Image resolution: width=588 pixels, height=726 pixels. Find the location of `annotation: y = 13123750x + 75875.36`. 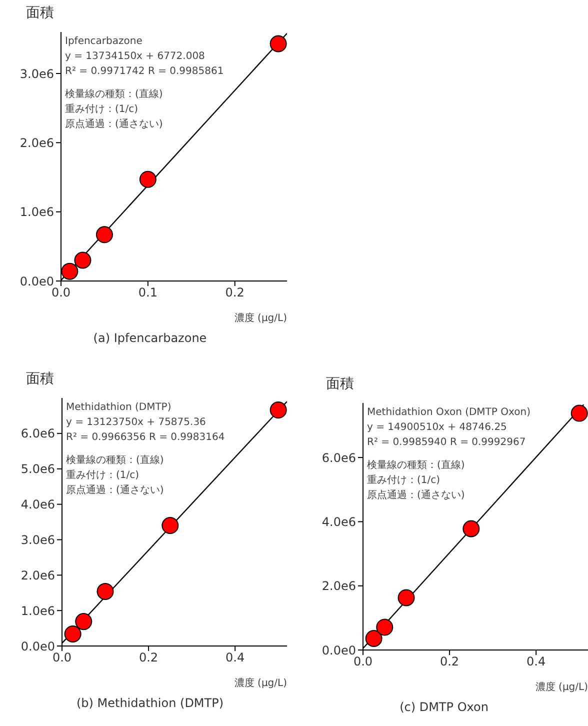

annotation: y = 13123750x + 75875.36 is located at coordinates (136, 423).